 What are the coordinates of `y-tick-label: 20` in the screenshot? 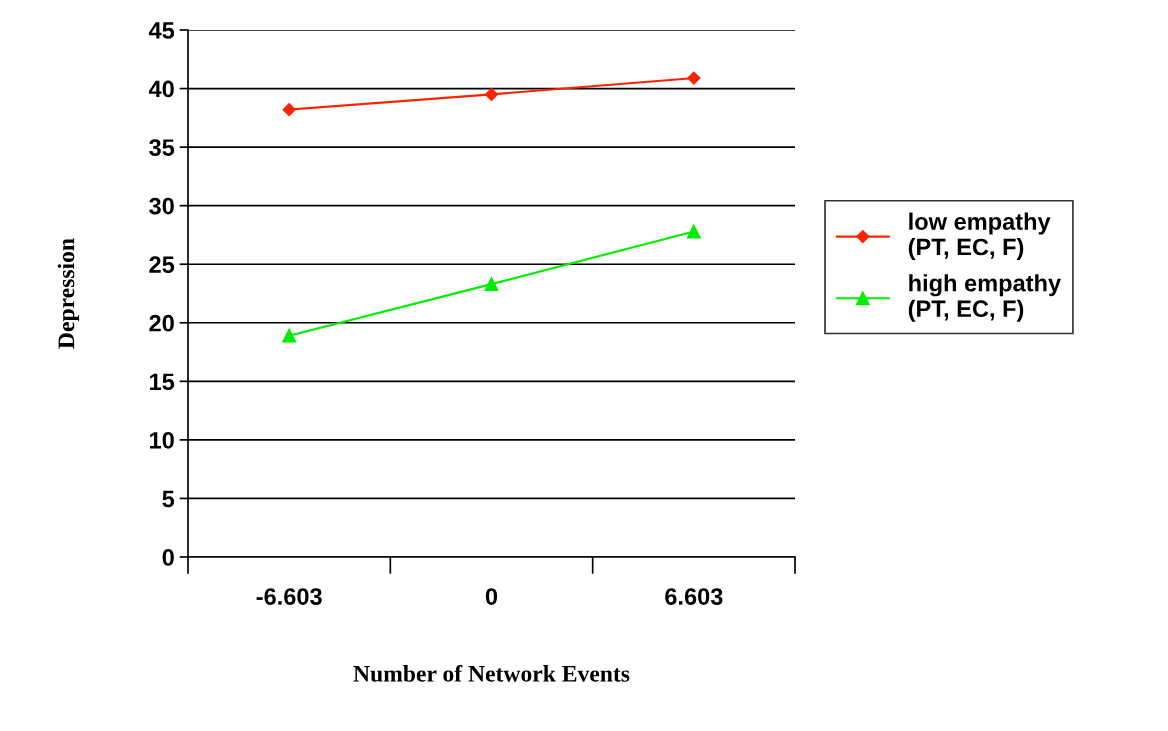 It's located at (161, 323).